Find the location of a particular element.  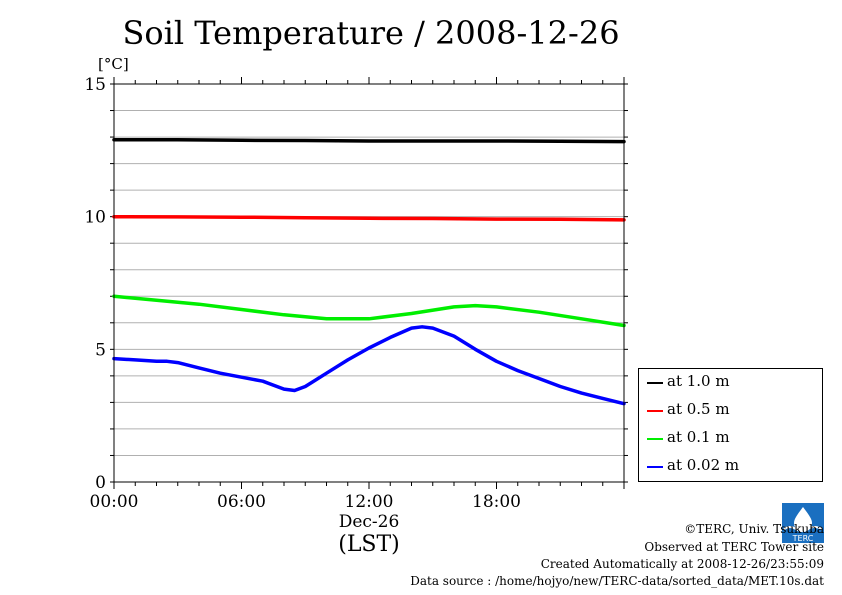

y-tick-label: 0 is located at coordinates (100, 483).